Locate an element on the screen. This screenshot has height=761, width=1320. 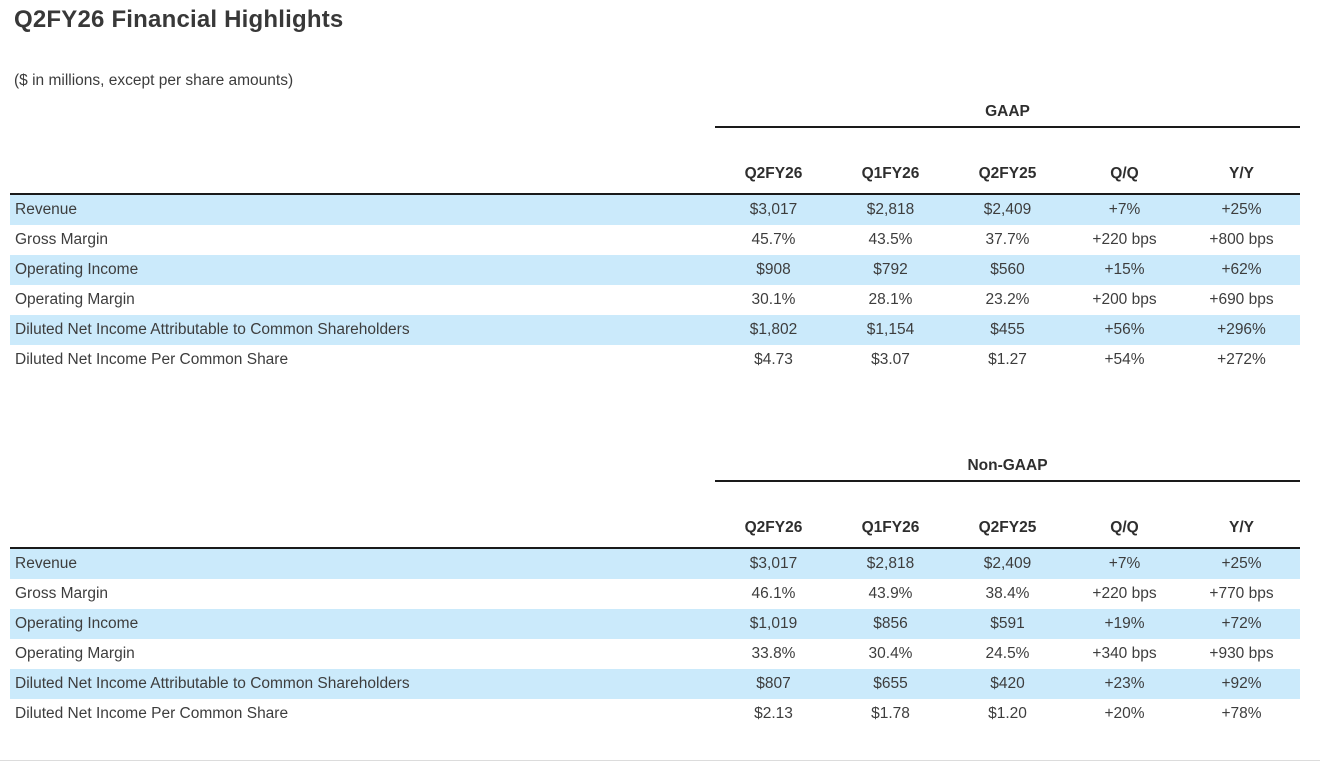
metric-value: 24.5% is located at coordinates (1007, 653).